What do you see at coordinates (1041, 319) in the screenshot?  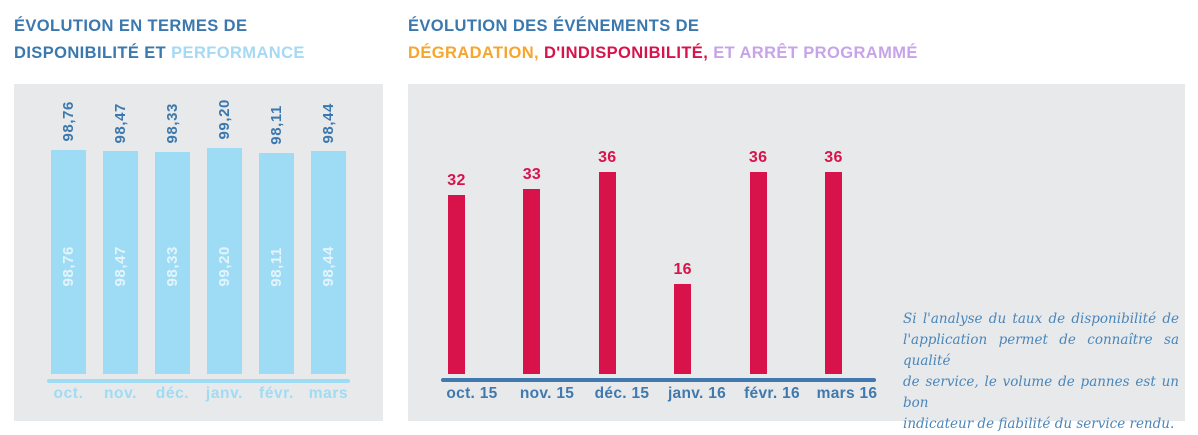 I see `note-line: Si l'analyse du taux de disponibilité de` at bounding box center [1041, 319].